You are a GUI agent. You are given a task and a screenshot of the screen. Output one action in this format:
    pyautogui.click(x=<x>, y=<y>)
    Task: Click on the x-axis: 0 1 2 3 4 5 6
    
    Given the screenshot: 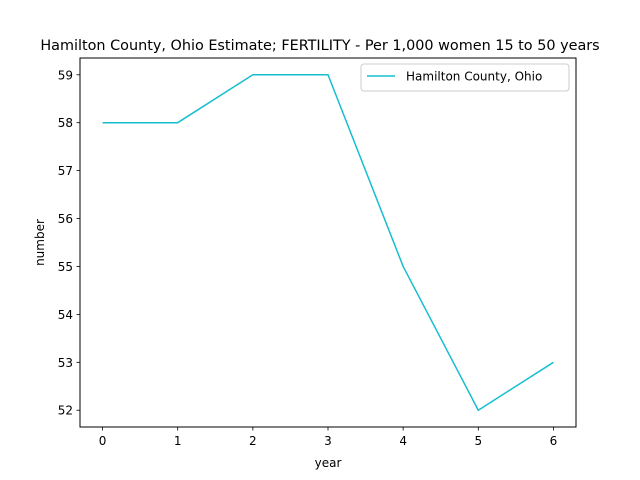 What is the action you would take?
    pyautogui.click(x=328, y=437)
    